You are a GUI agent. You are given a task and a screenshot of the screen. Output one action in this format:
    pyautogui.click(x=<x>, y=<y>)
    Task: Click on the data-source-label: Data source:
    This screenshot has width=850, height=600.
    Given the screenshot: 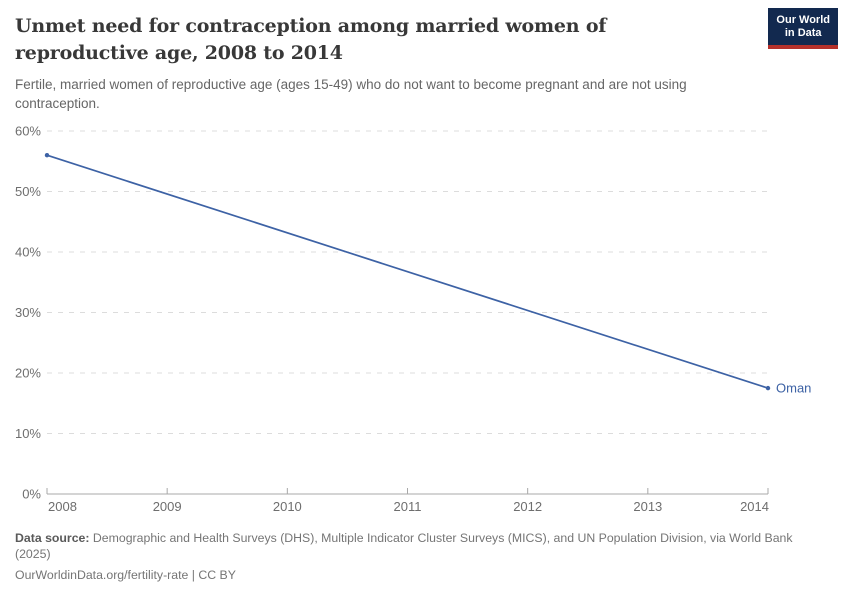 What is the action you would take?
    pyautogui.click(x=52, y=538)
    